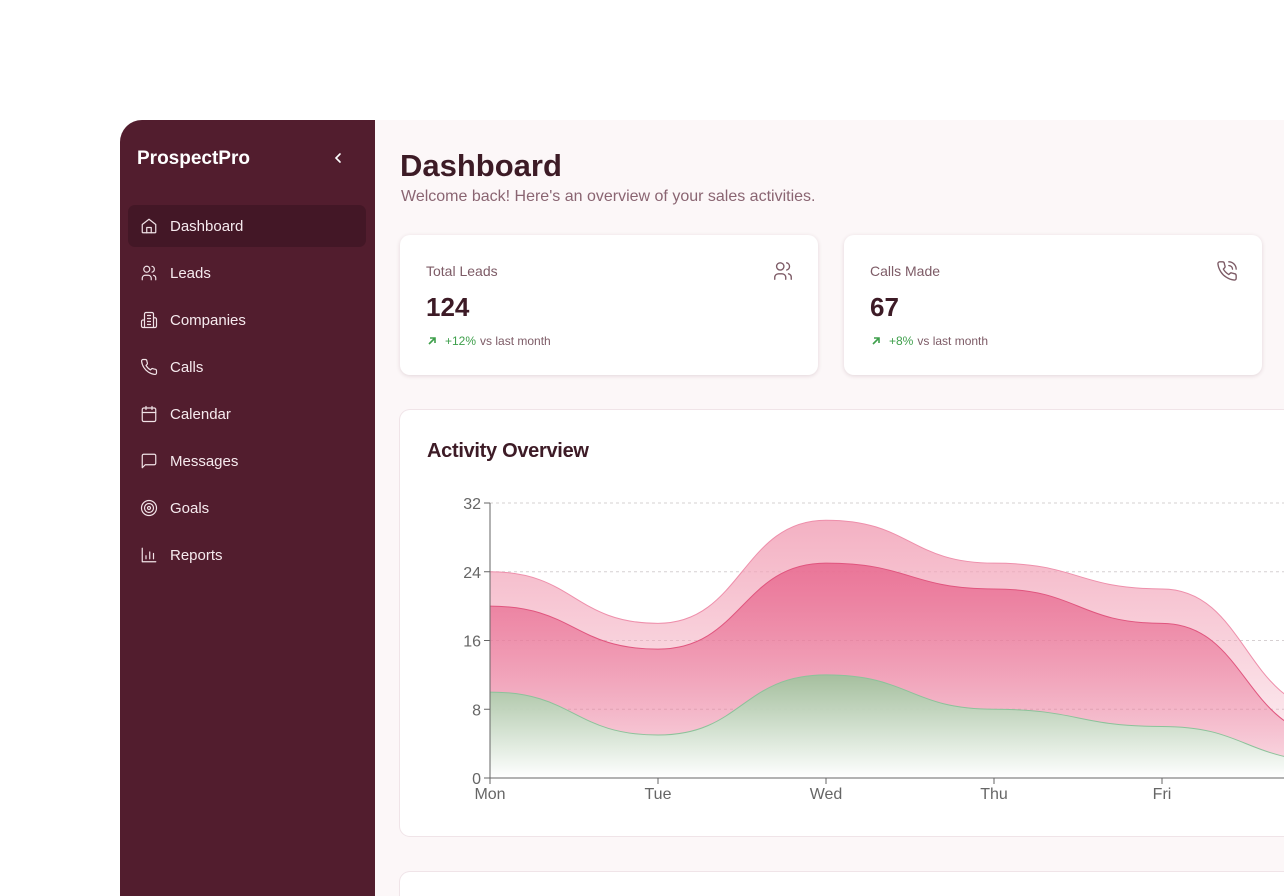  I want to click on x-tick-label: Wed, so click(826, 794).